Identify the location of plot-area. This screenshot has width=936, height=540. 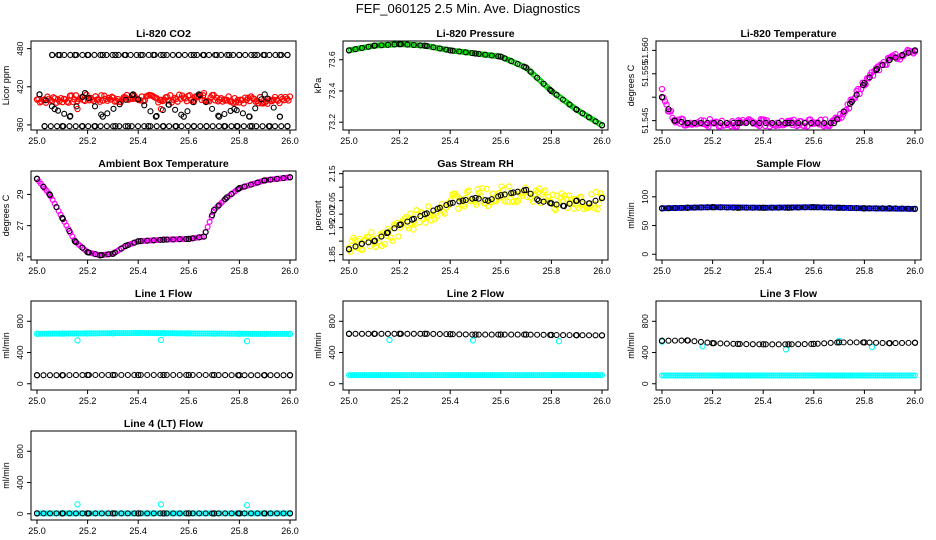
(163, 90).